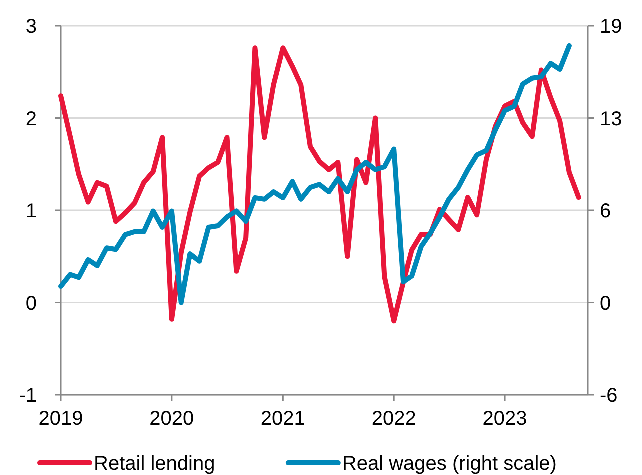 The height and width of the screenshot is (475, 642). I want to click on legend-label: Real wages (right scale), so click(449, 464).